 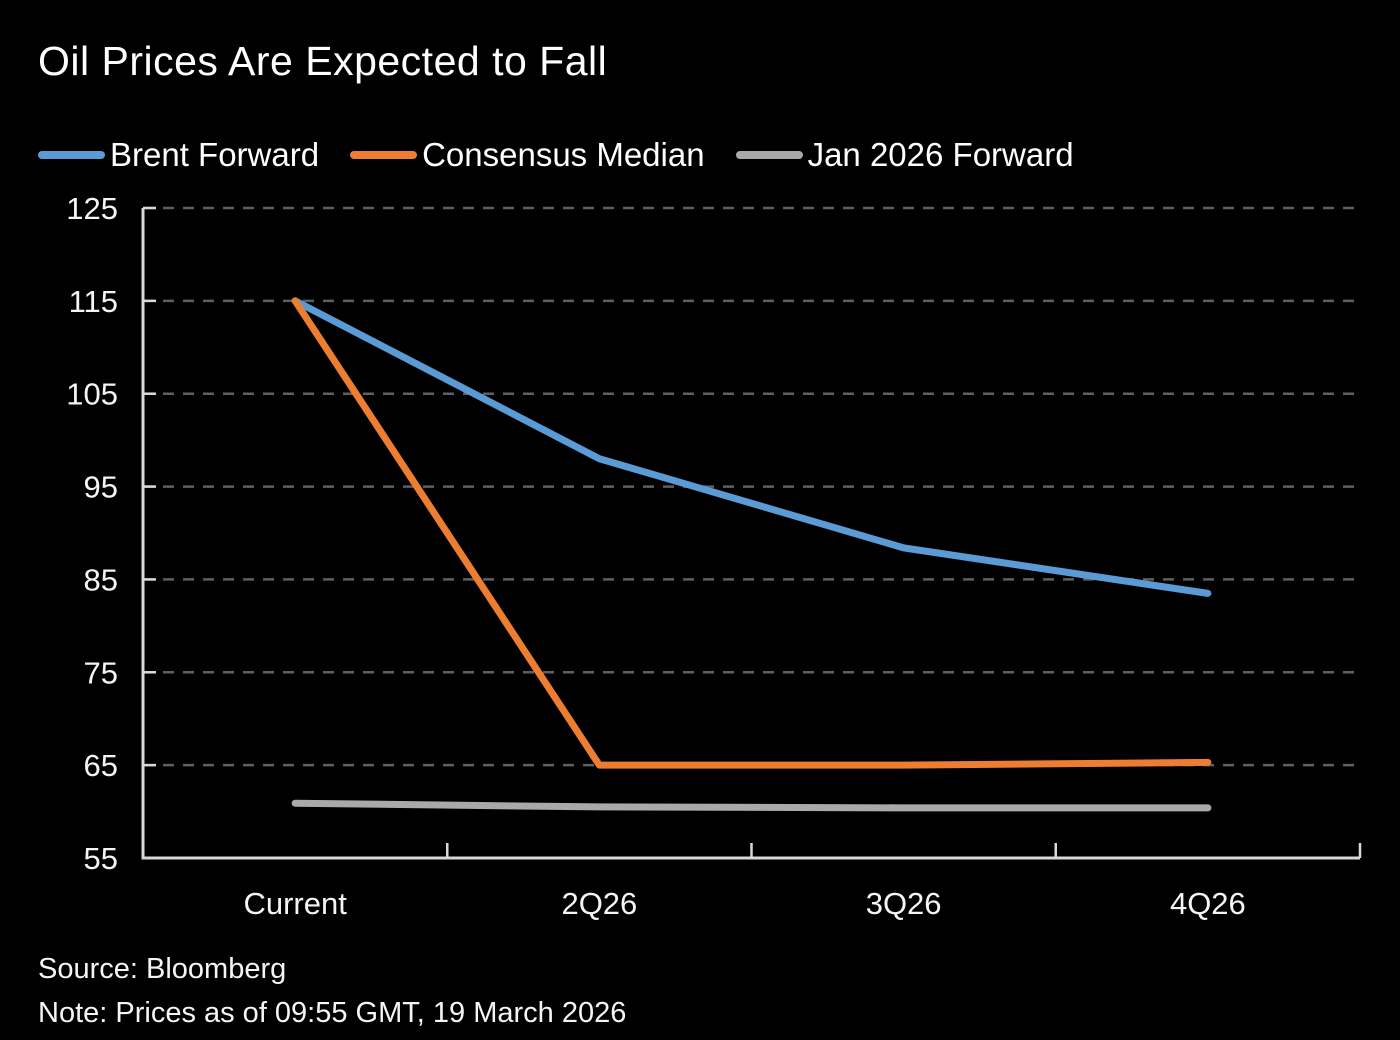 What do you see at coordinates (599, 903) in the screenshot?
I see `svg-text: 2Q26` at bounding box center [599, 903].